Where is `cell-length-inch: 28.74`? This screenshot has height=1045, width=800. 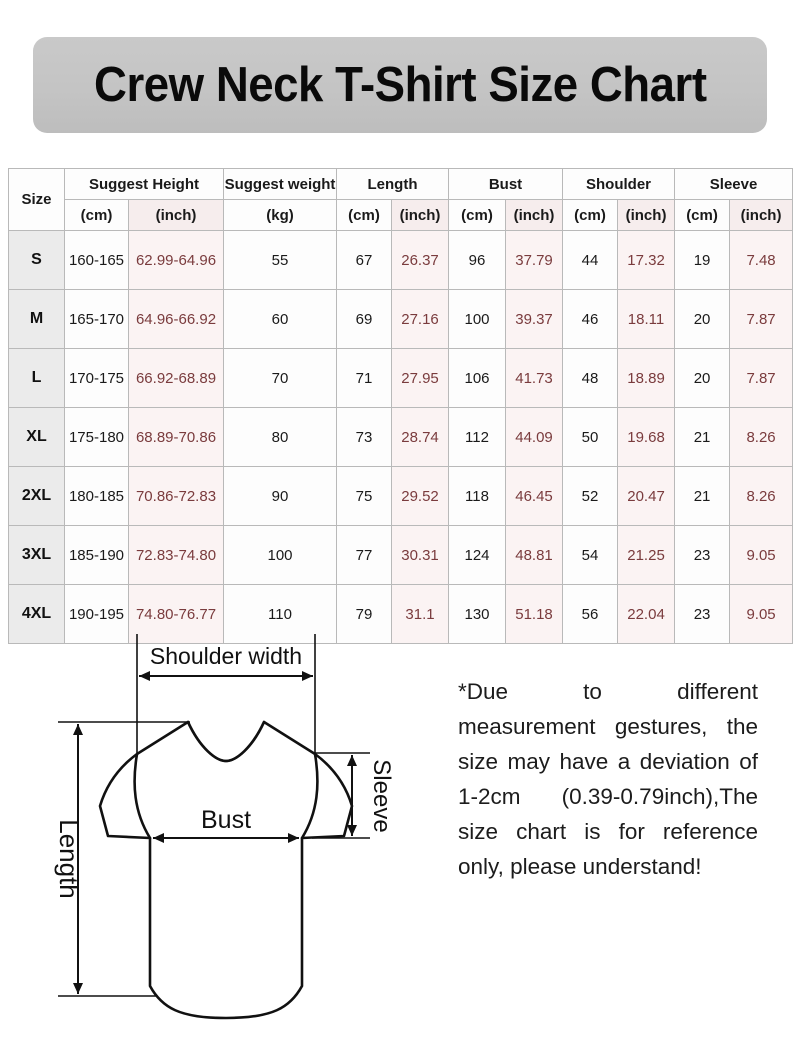 cell-length-inch: 28.74 is located at coordinates (420, 437).